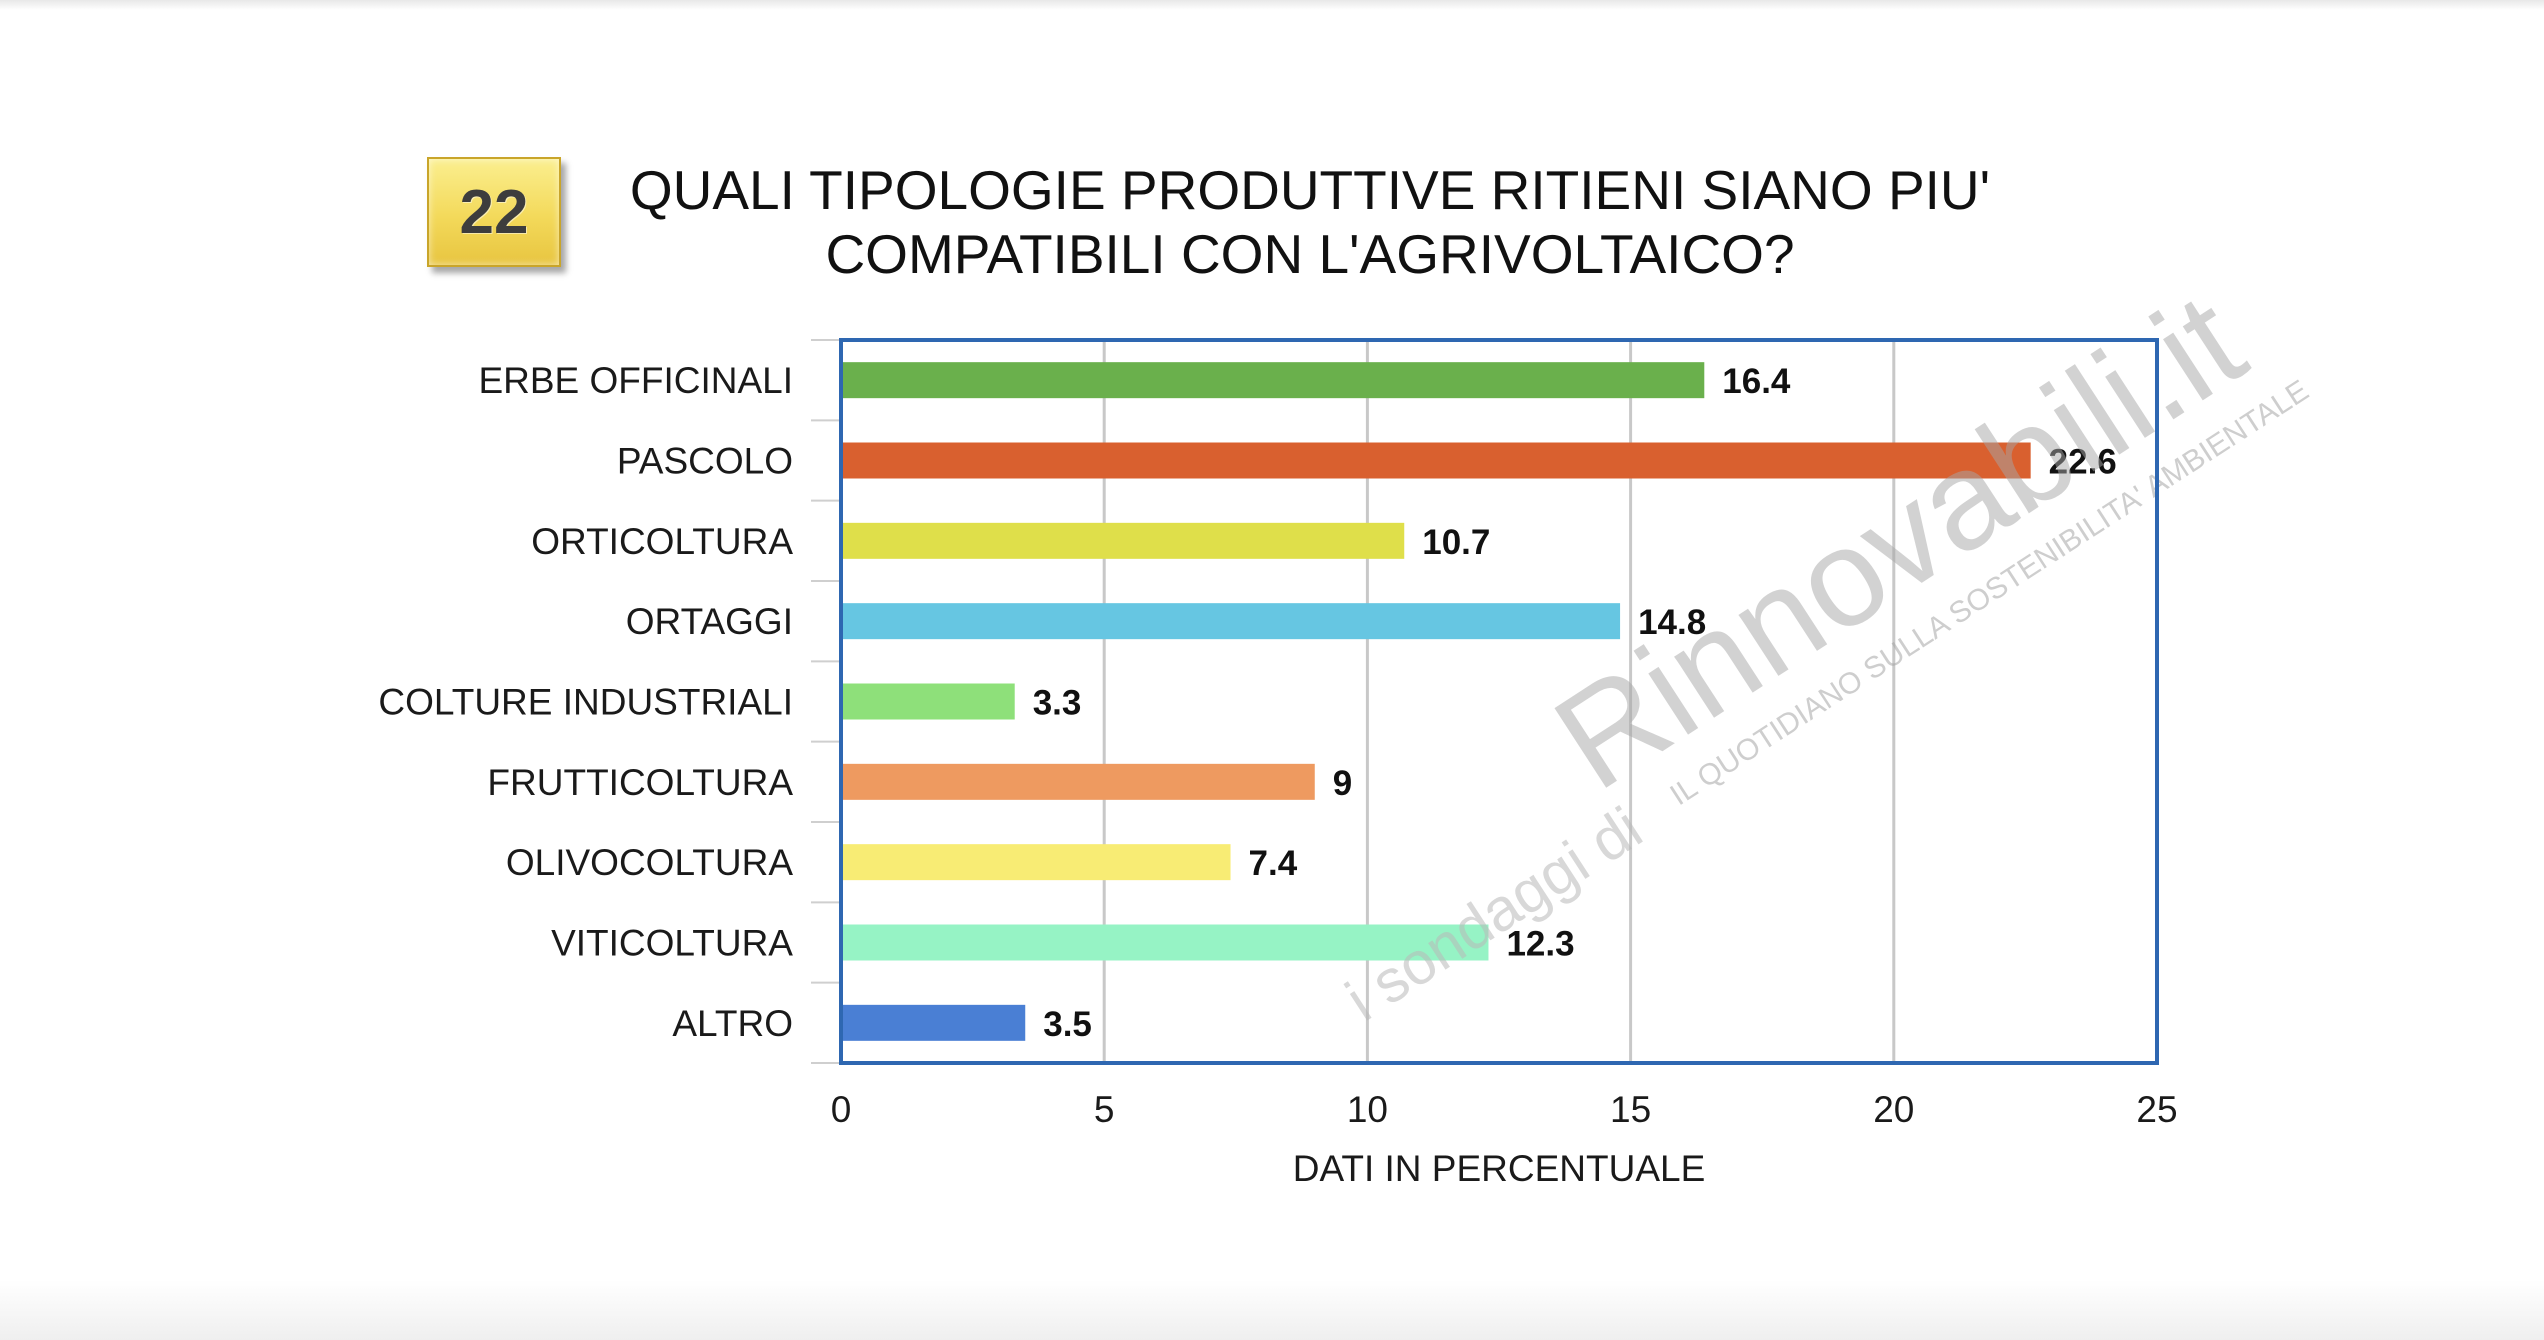 The height and width of the screenshot is (1340, 2544). Describe the element at coordinates (841, 1109) in the screenshot. I see `x-tick-label: 0` at that location.